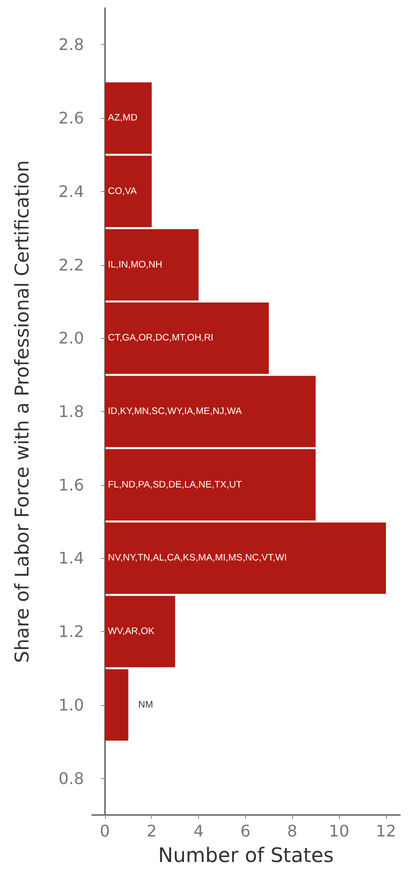 This screenshot has height=874, width=410. I want to click on data-label: ID,KY,MN,SC,WY,IA,ME,NJ,WA, so click(175, 411).